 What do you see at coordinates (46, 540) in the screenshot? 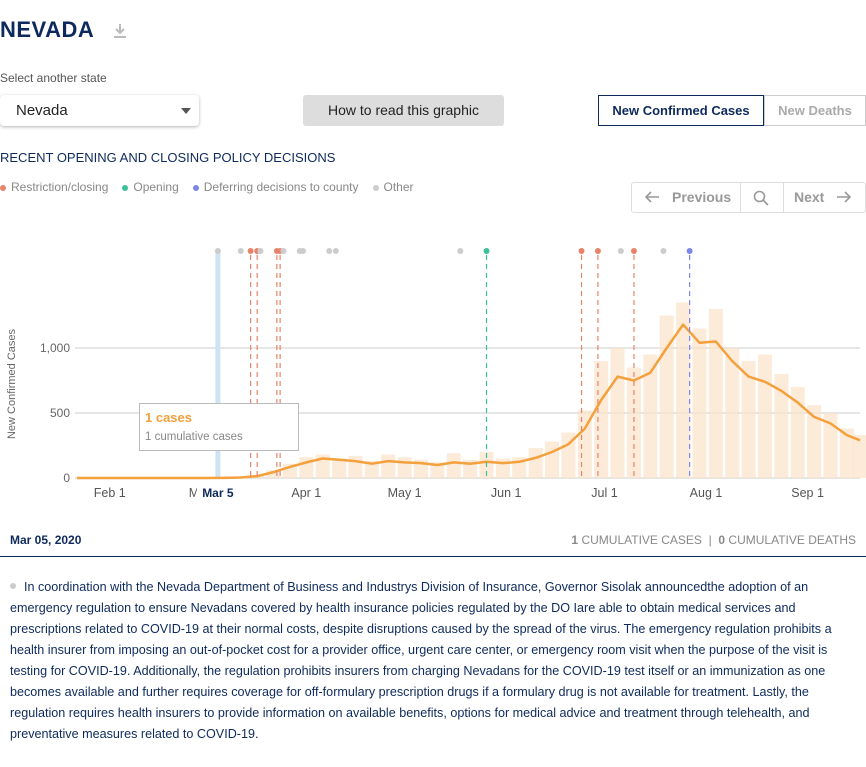
I see `selected-date: Mar 05, 2020` at bounding box center [46, 540].